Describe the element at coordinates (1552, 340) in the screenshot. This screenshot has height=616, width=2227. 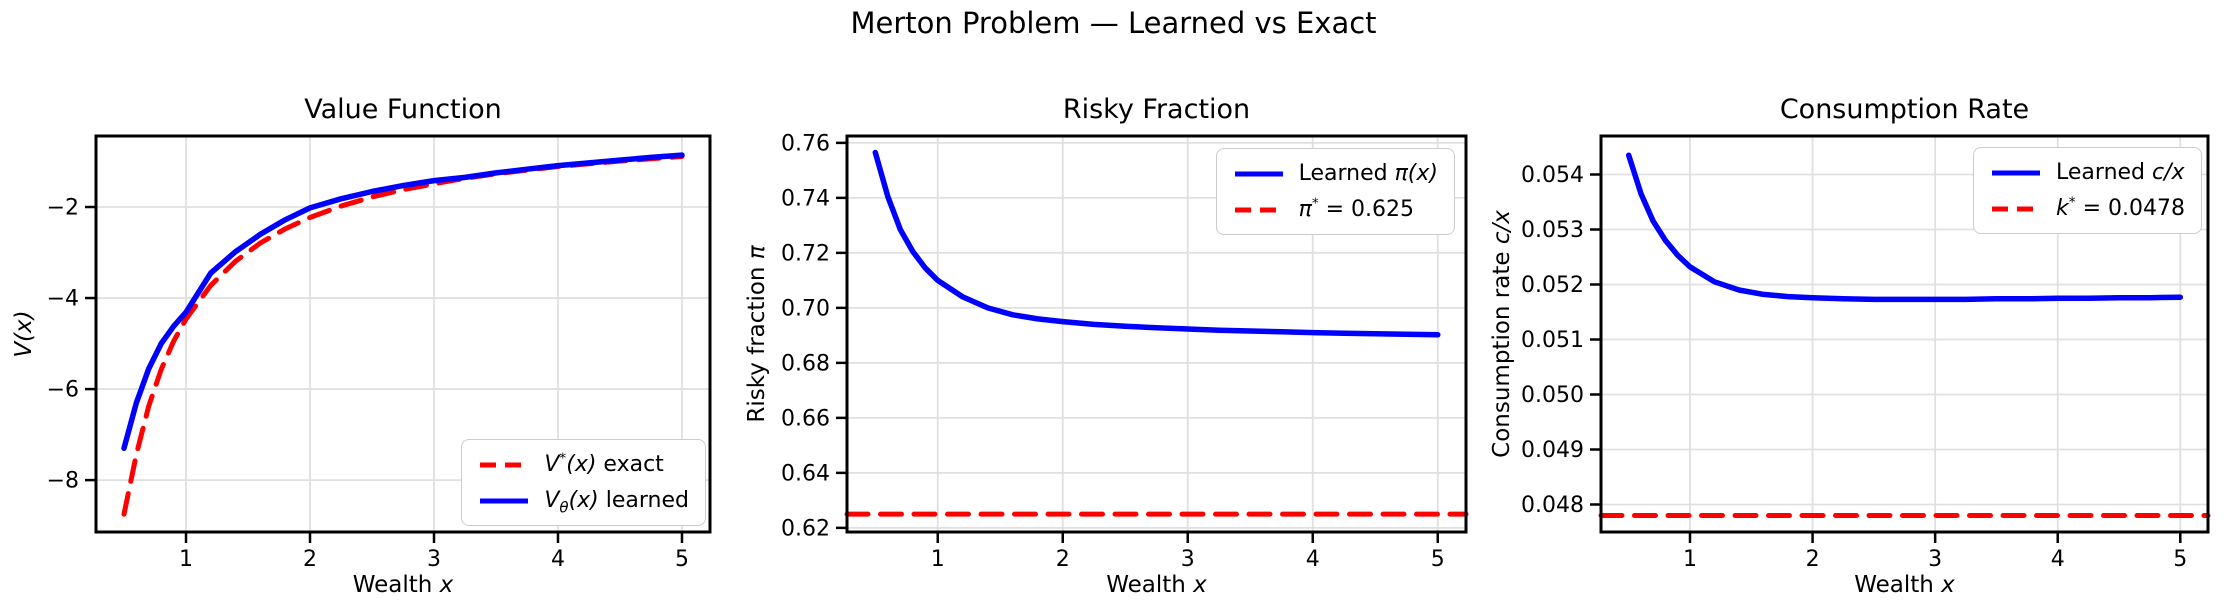
I see `y-tick-label: 0.051` at that location.